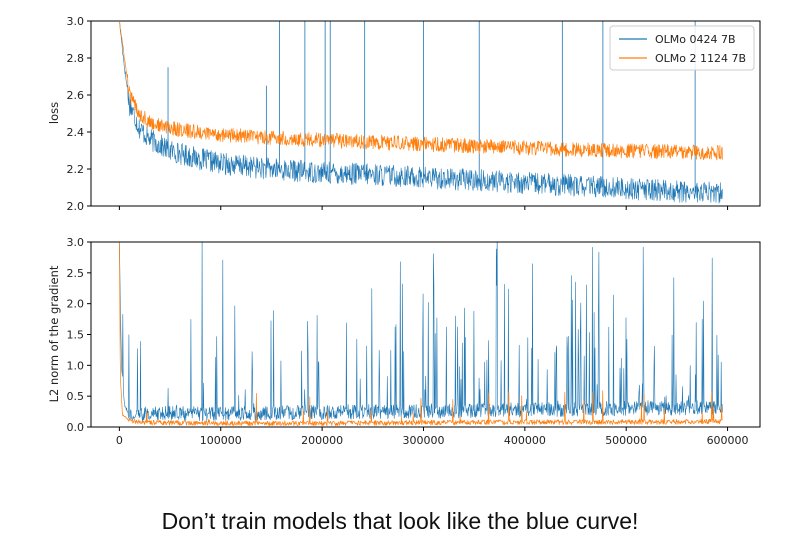  What do you see at coordinates (76, 95) in the screenshot?
I see `y-tick-label: 2.6` at bounding box center [76, 95].